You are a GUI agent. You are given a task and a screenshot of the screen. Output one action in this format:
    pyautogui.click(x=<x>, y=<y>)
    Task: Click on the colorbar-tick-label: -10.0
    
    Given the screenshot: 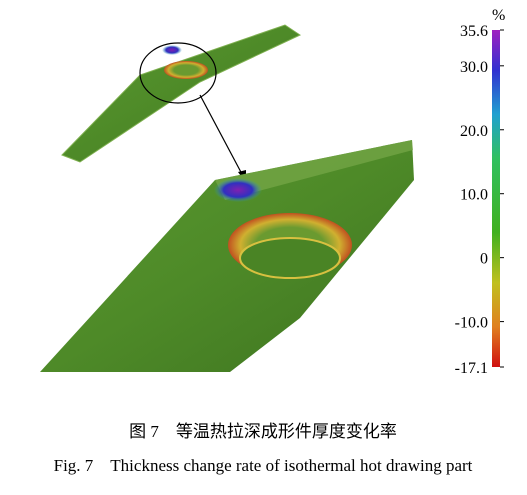 What is the action you would take?
    pyautogui.click(x=471, y=323)
    